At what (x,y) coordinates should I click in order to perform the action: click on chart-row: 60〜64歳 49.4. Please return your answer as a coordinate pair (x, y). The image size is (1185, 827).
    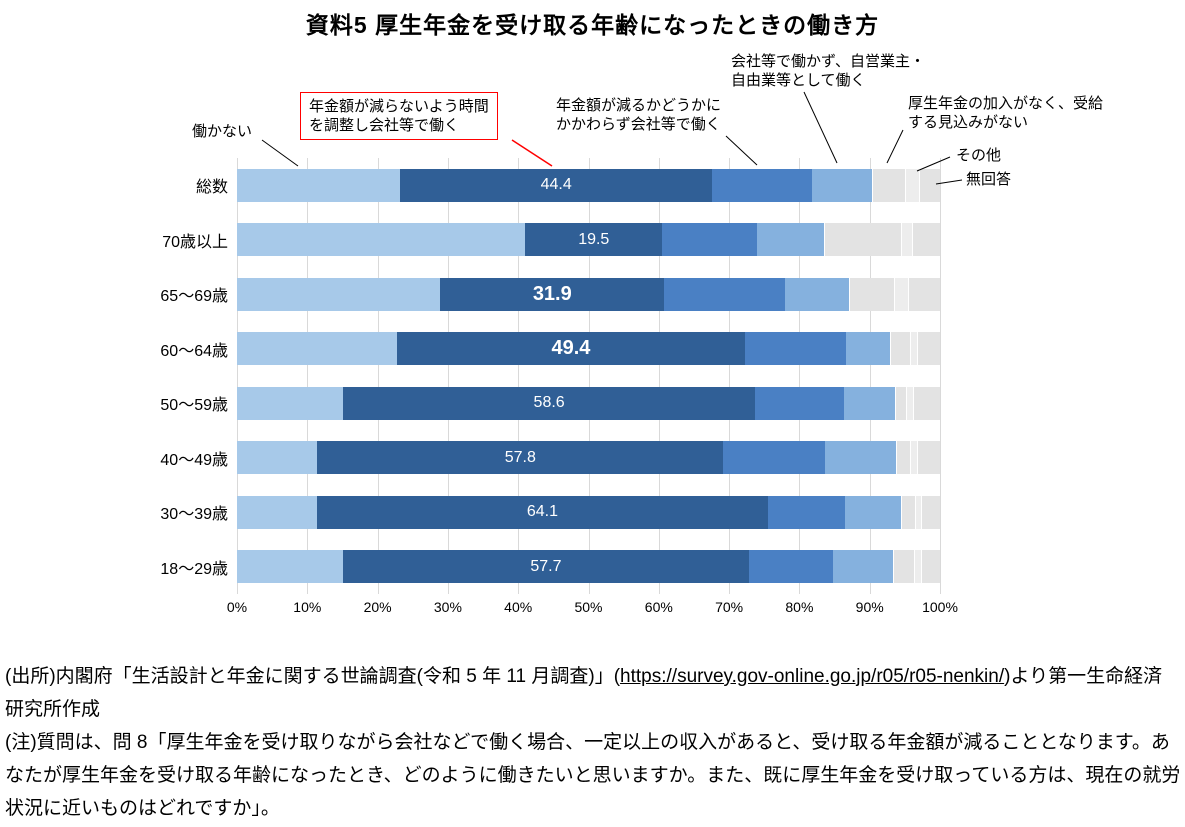
    Looking at the image, I should click on (470, 349).